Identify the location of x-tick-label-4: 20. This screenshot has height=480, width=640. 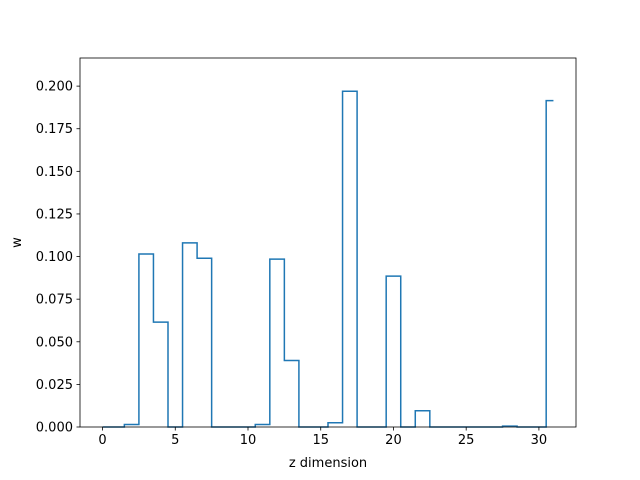
(393, 440).